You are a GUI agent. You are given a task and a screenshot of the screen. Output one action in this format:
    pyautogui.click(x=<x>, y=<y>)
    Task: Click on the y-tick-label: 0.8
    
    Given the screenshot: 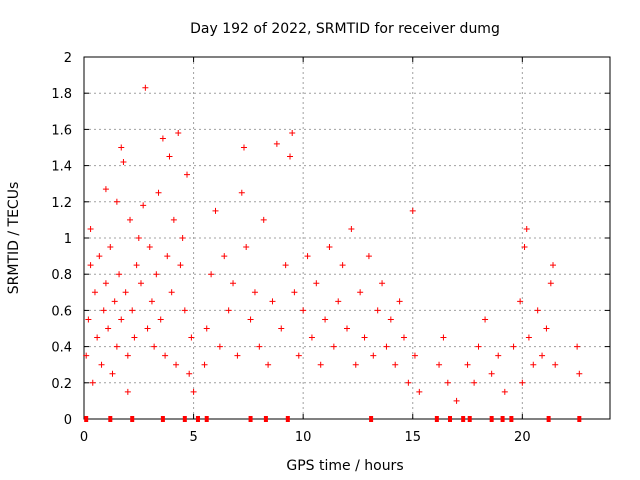 What is the action you would take?
    pyautogui.click(x=61, y=275)
    